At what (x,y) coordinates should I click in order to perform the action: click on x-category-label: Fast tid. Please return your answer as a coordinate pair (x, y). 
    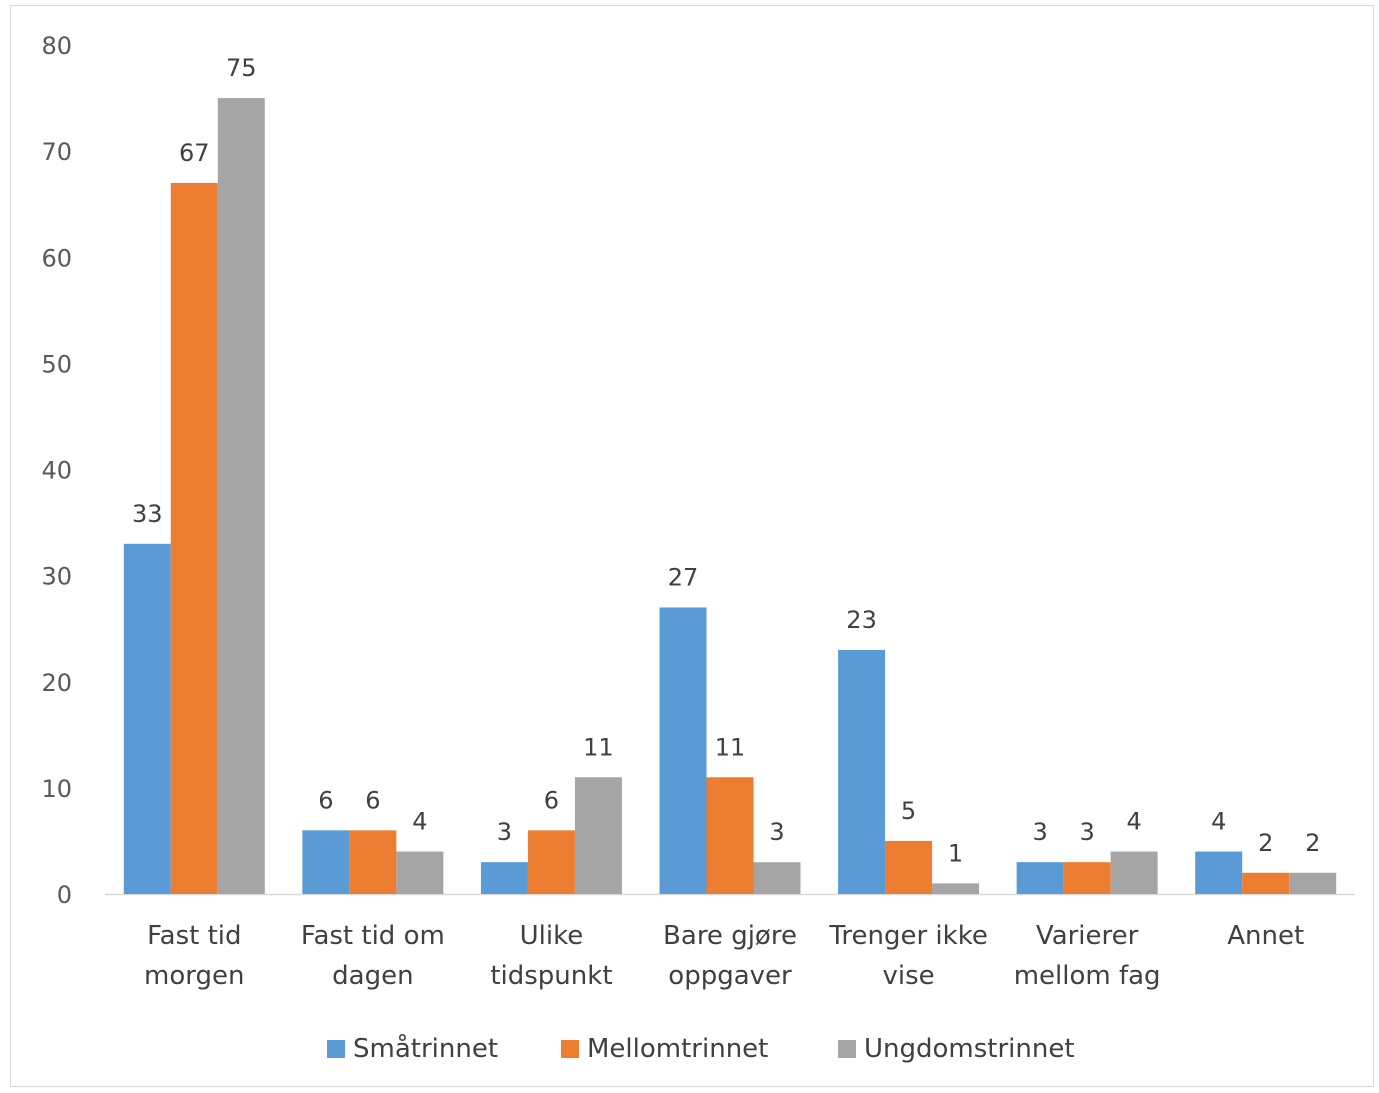
    Looking at the image, I should click on (194, 936).